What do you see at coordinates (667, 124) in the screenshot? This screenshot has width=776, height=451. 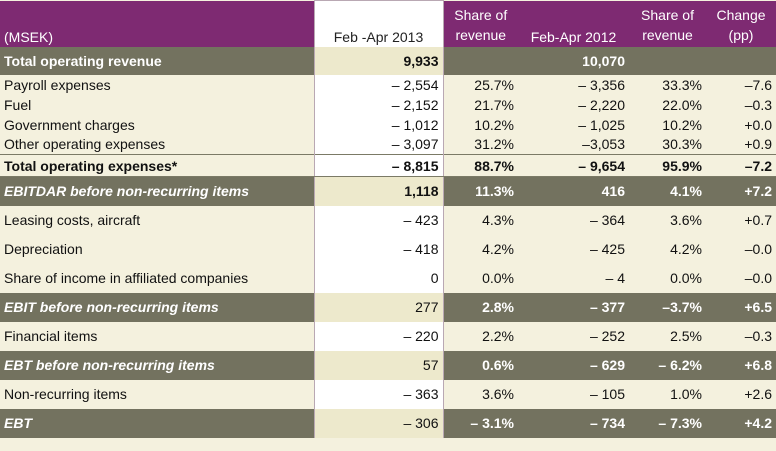 I see `share-2012: 10.2%` at bounding box center [667, 124].